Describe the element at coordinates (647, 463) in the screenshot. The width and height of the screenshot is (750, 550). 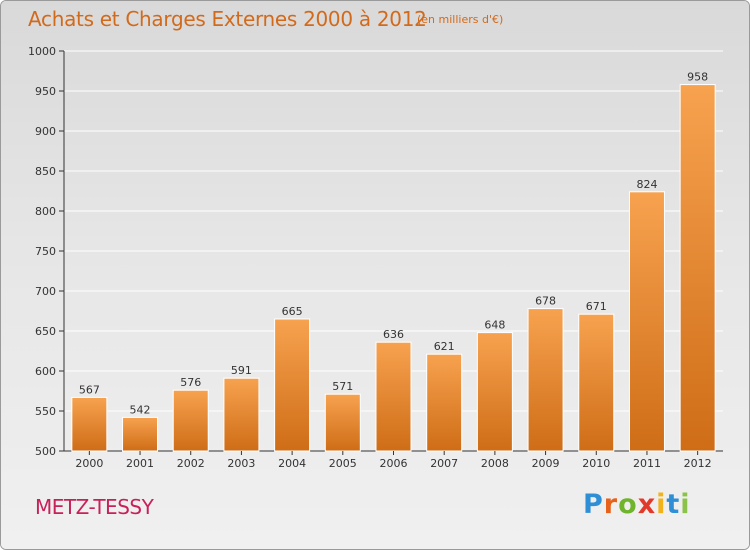
I see `x-tick-label-2011: 2011` at that location.